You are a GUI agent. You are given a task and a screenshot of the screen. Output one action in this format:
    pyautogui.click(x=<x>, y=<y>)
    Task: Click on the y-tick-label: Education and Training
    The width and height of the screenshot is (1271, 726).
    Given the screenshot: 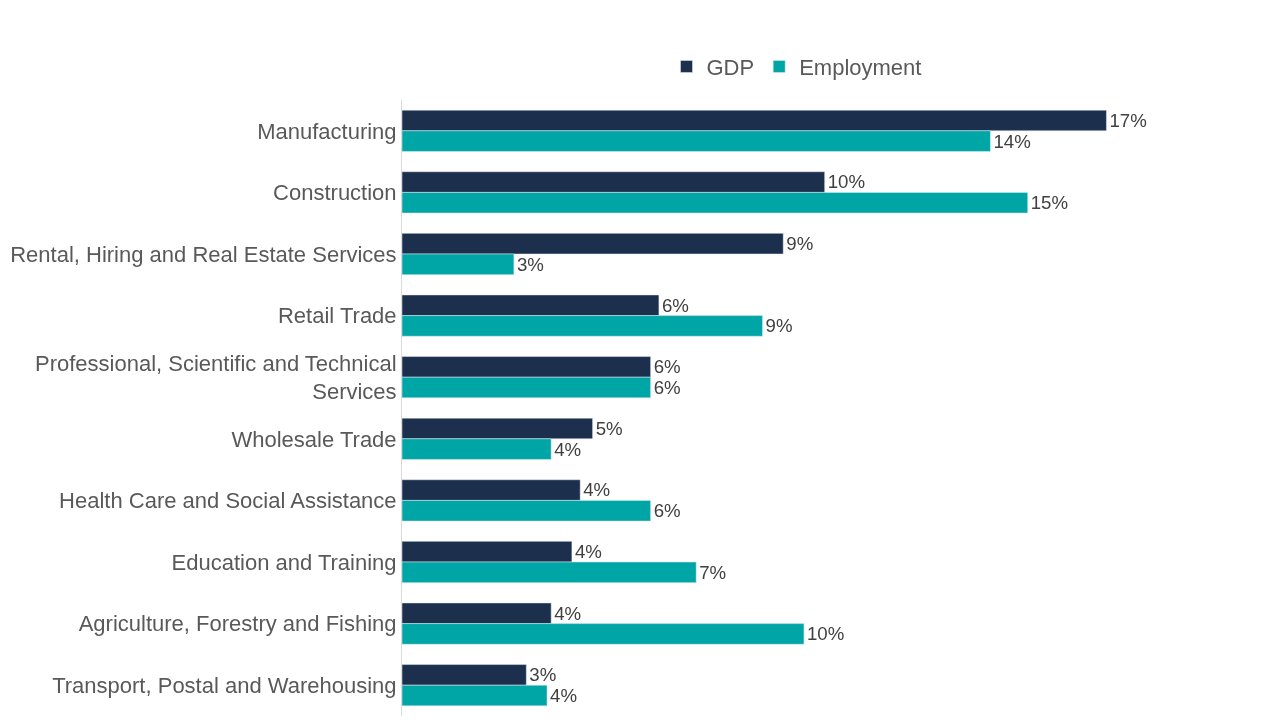 What is the action you would take?
    pyautogui.click(x=284, y=562)
    